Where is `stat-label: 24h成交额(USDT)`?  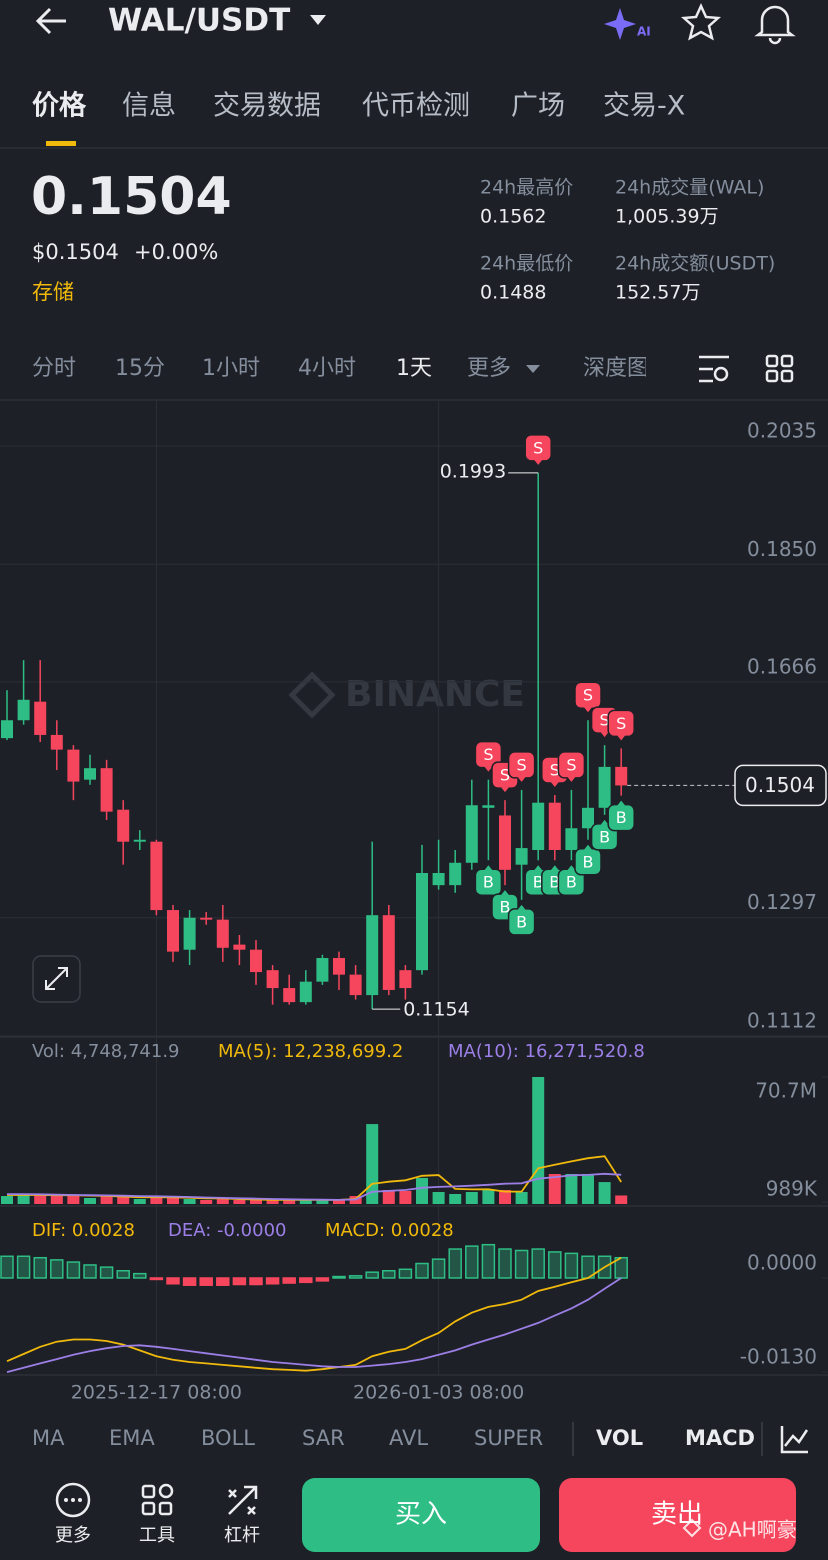
stat-label: 24h成交额(USDT) is located at coordinates (695, 264).